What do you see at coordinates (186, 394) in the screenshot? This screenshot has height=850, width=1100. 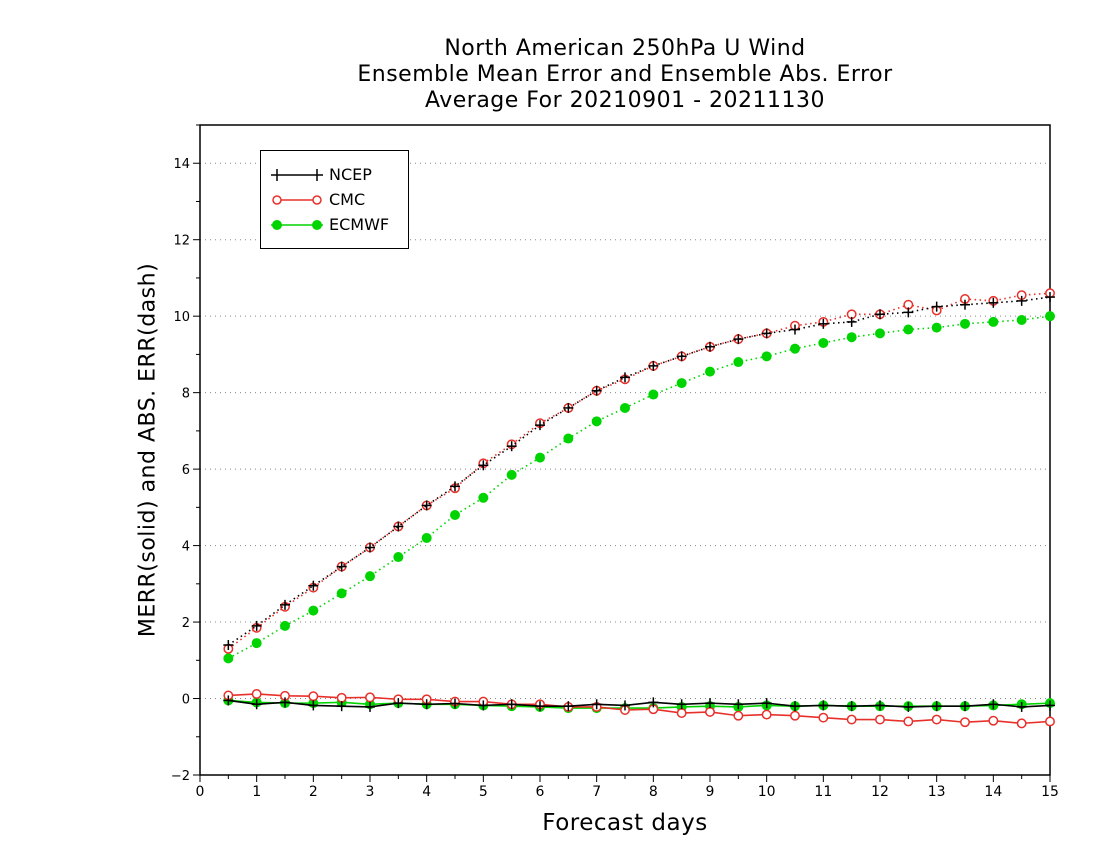 I see `y-tick-label: 8` at bounding box center [186, 394].